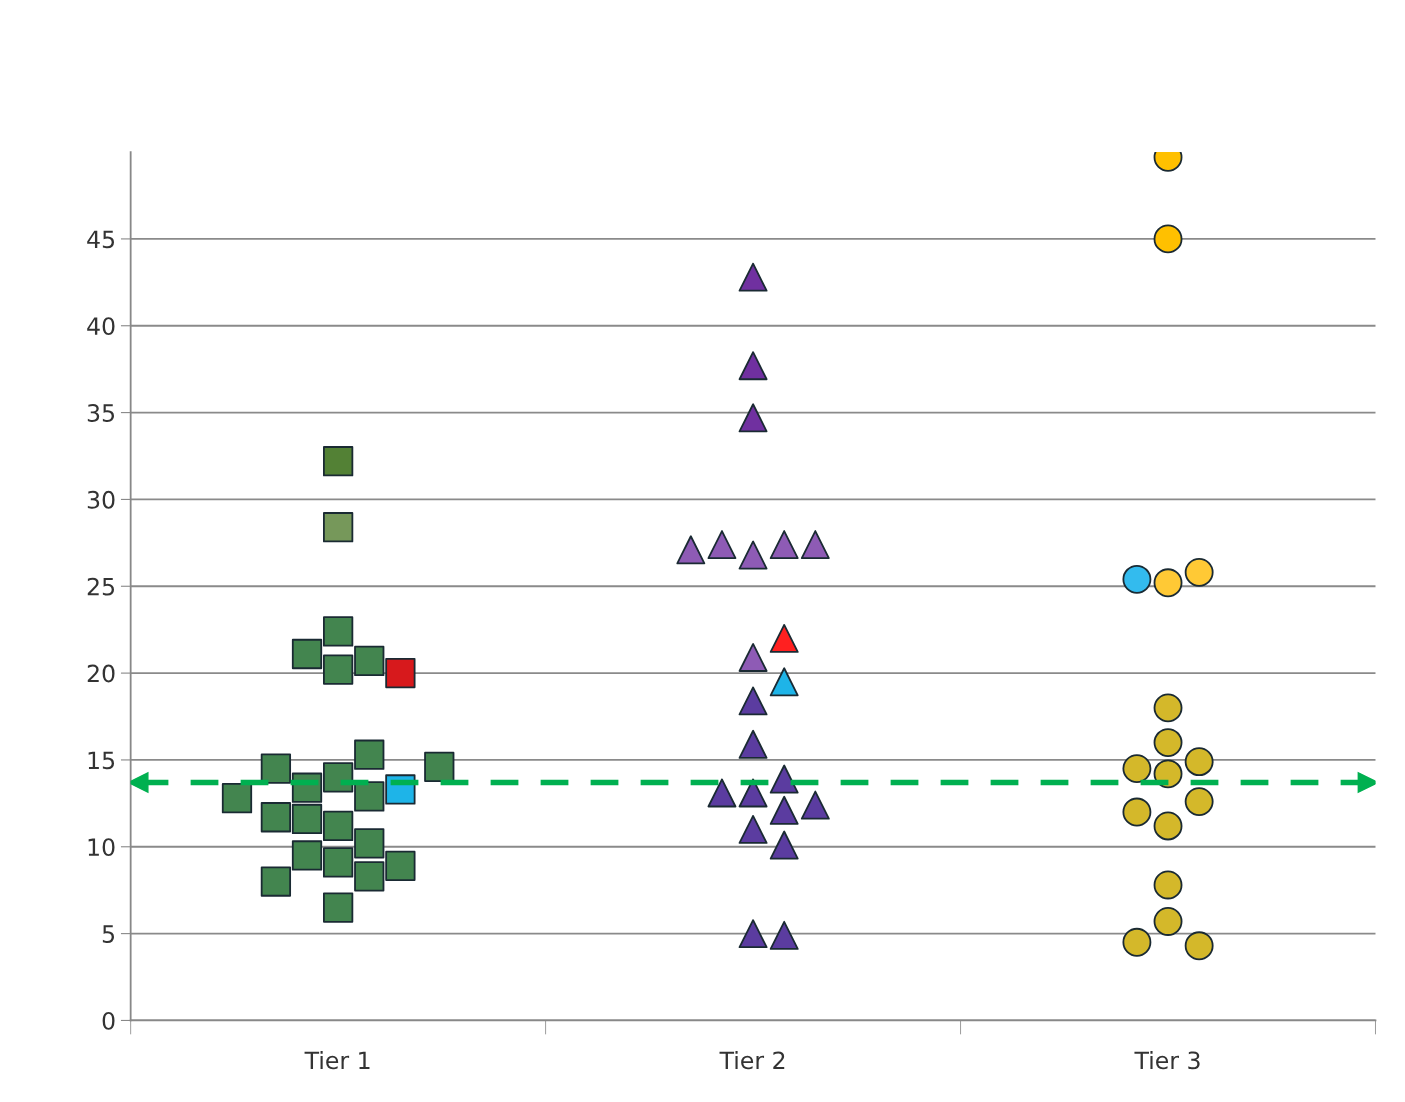 The image size is (1405, 1102). Describe the element at coordinates (108, 1020) in the screenshot. I see `y-tick-label: 0` at that location.